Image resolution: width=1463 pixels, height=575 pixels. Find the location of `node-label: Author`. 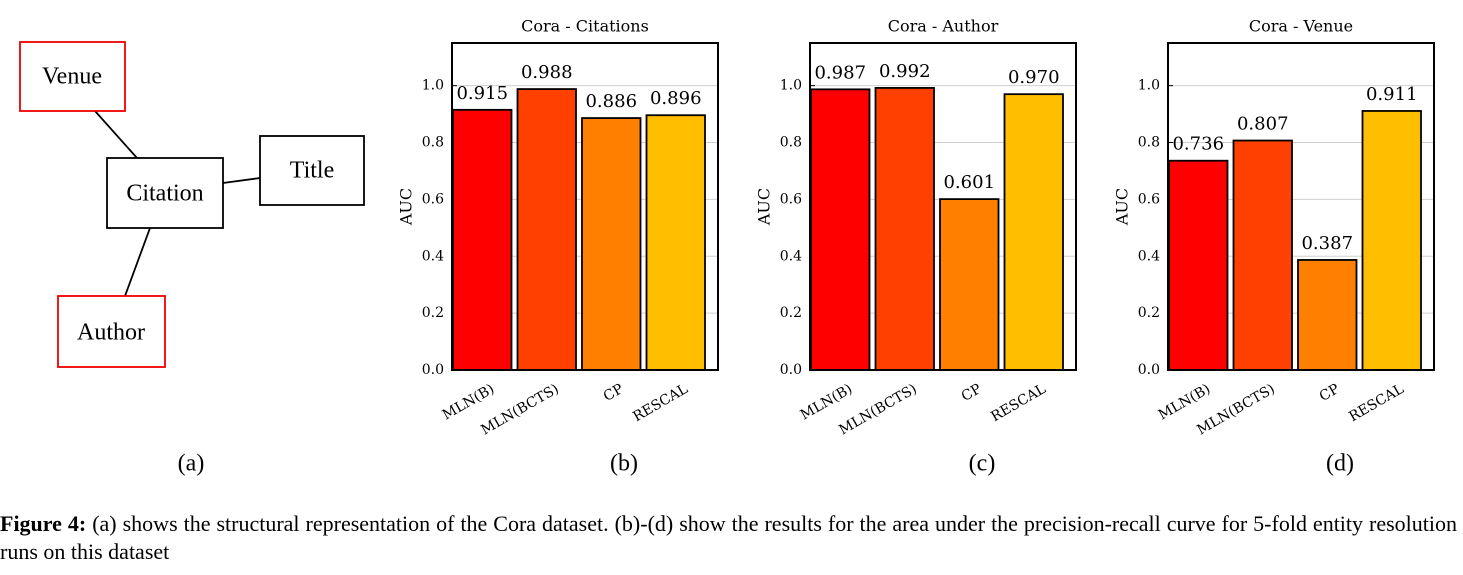

node-label: Author is located at coordinates (111, 333).